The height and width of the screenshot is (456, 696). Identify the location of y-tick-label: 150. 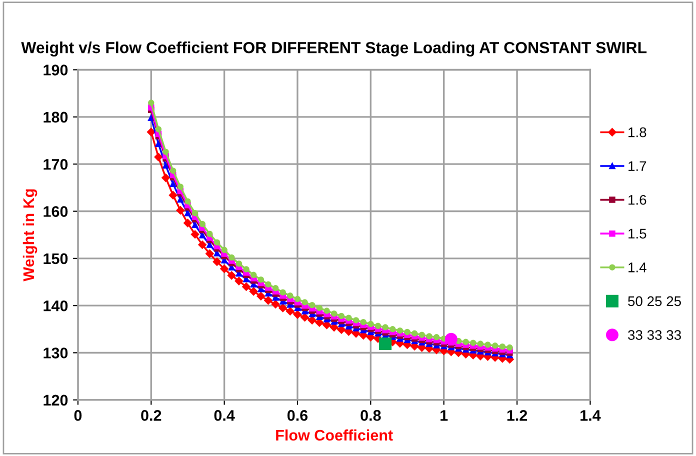
(56, 258).